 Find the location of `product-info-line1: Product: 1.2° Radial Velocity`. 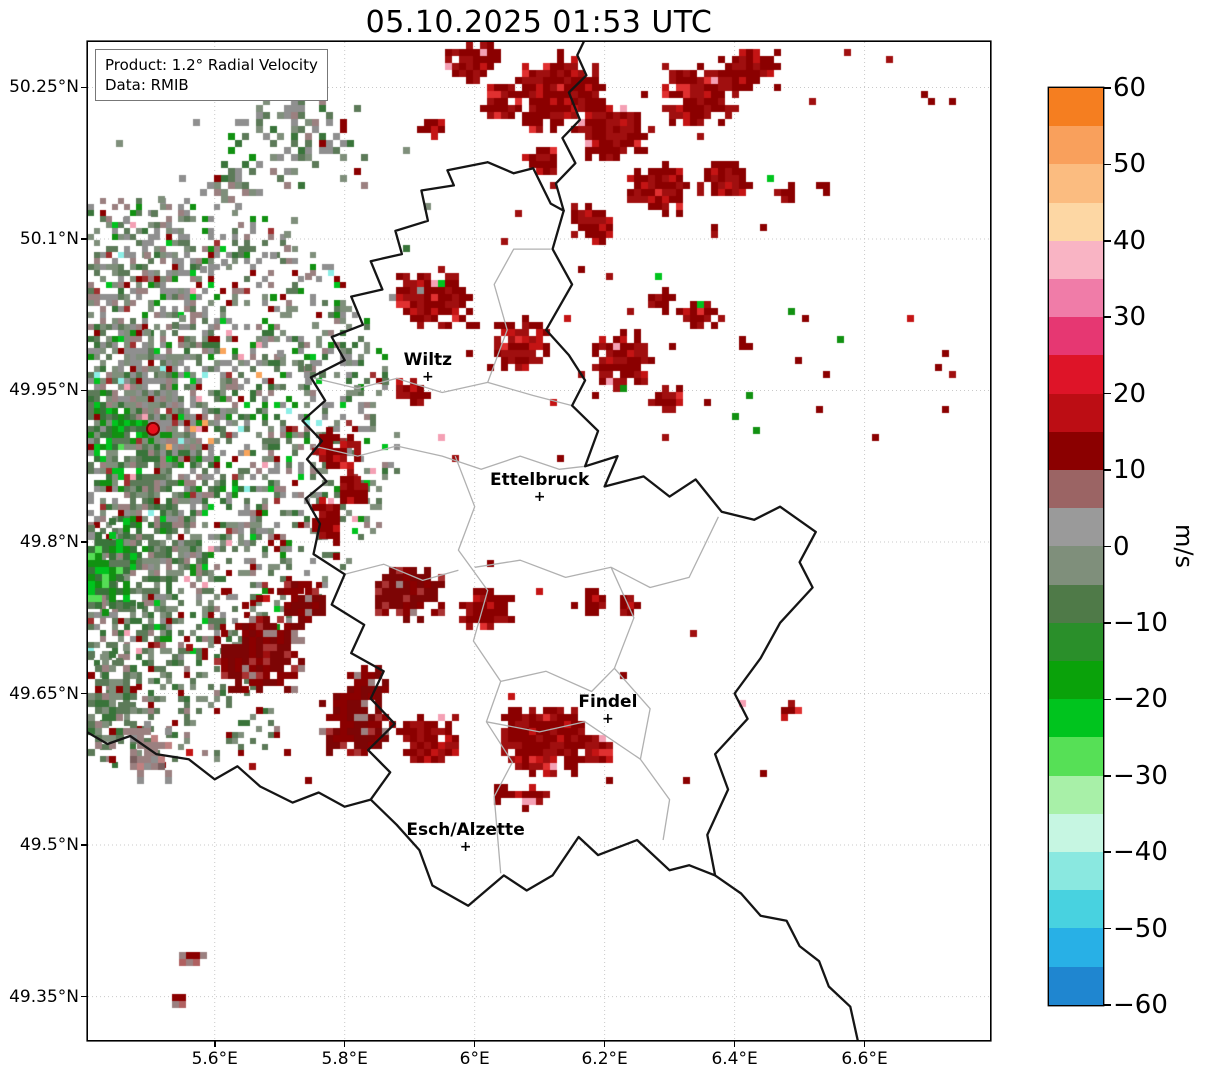

product-info-line1: Product: 1.2° Radial Velocity is located at coordinates (211, 65).